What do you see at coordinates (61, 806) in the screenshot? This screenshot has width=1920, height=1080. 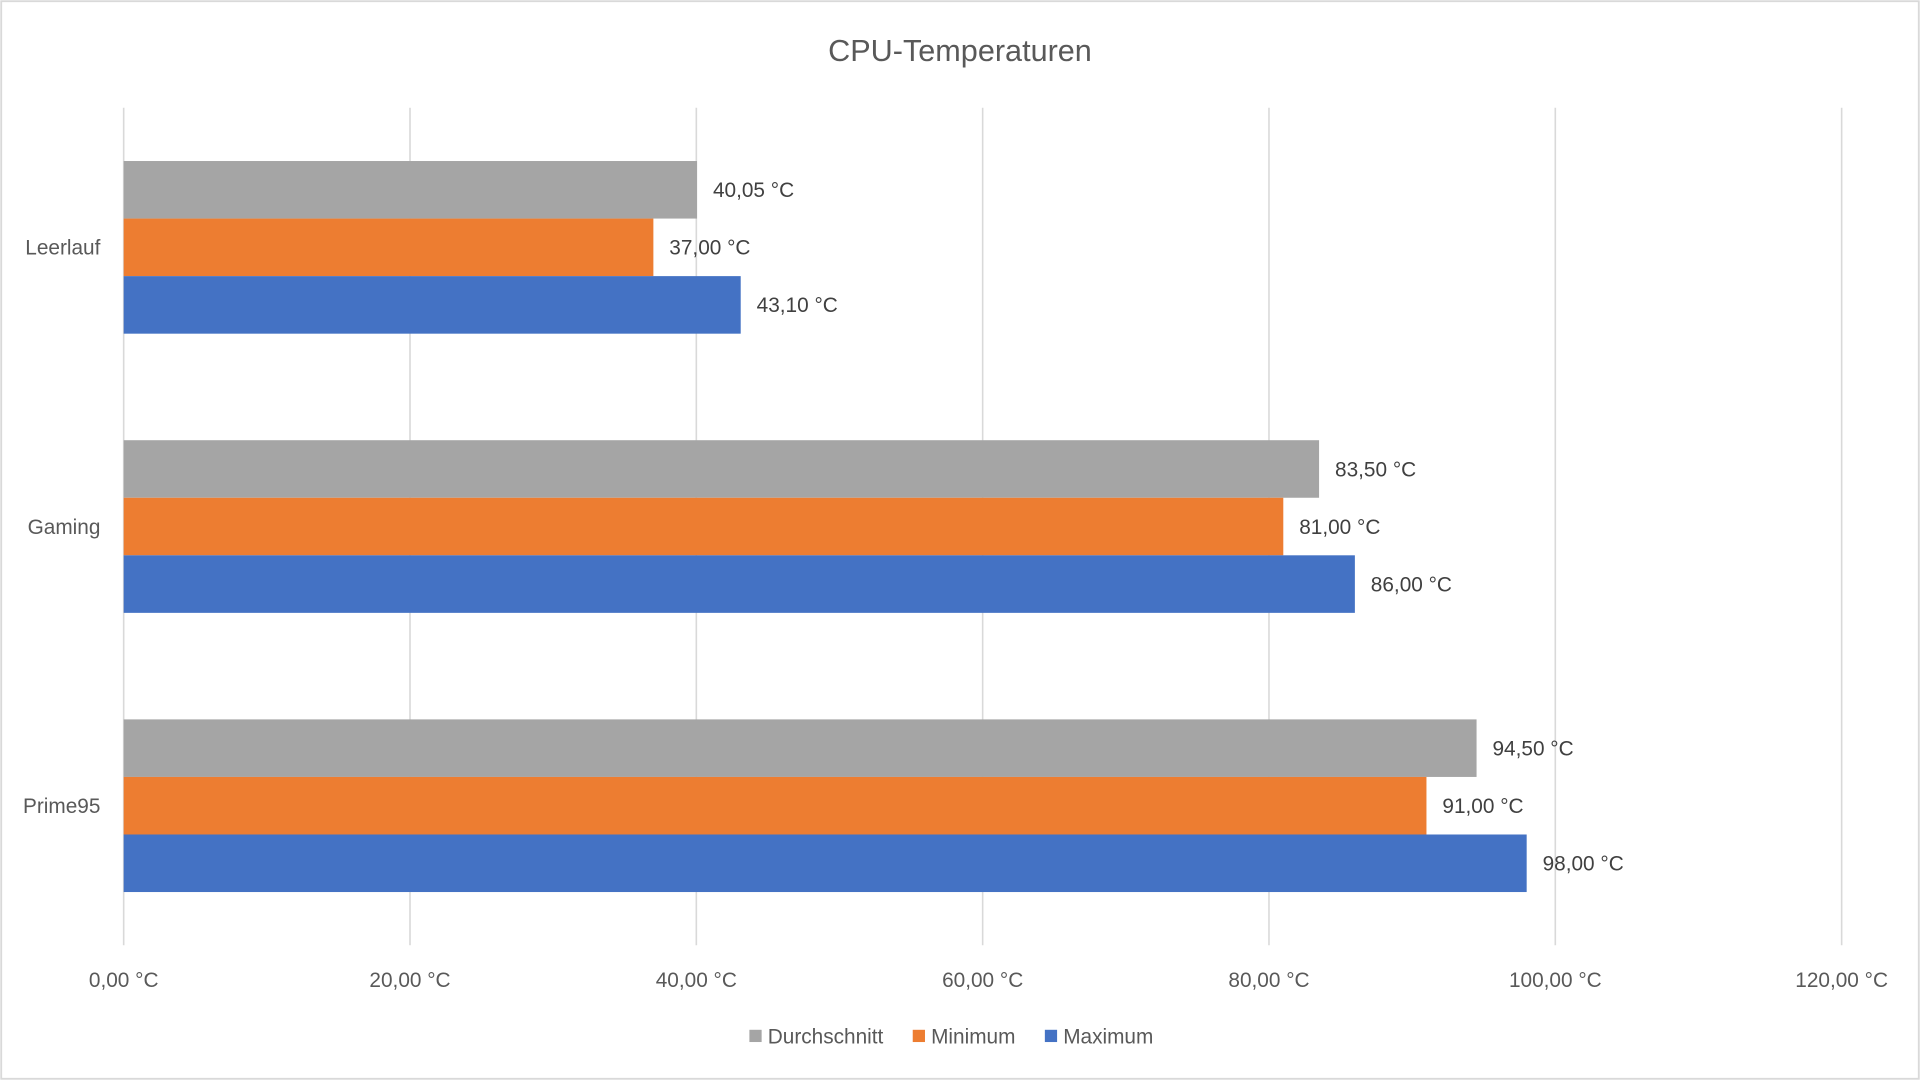 I see `category-label: Prime95` at bounding box center [61, 806].